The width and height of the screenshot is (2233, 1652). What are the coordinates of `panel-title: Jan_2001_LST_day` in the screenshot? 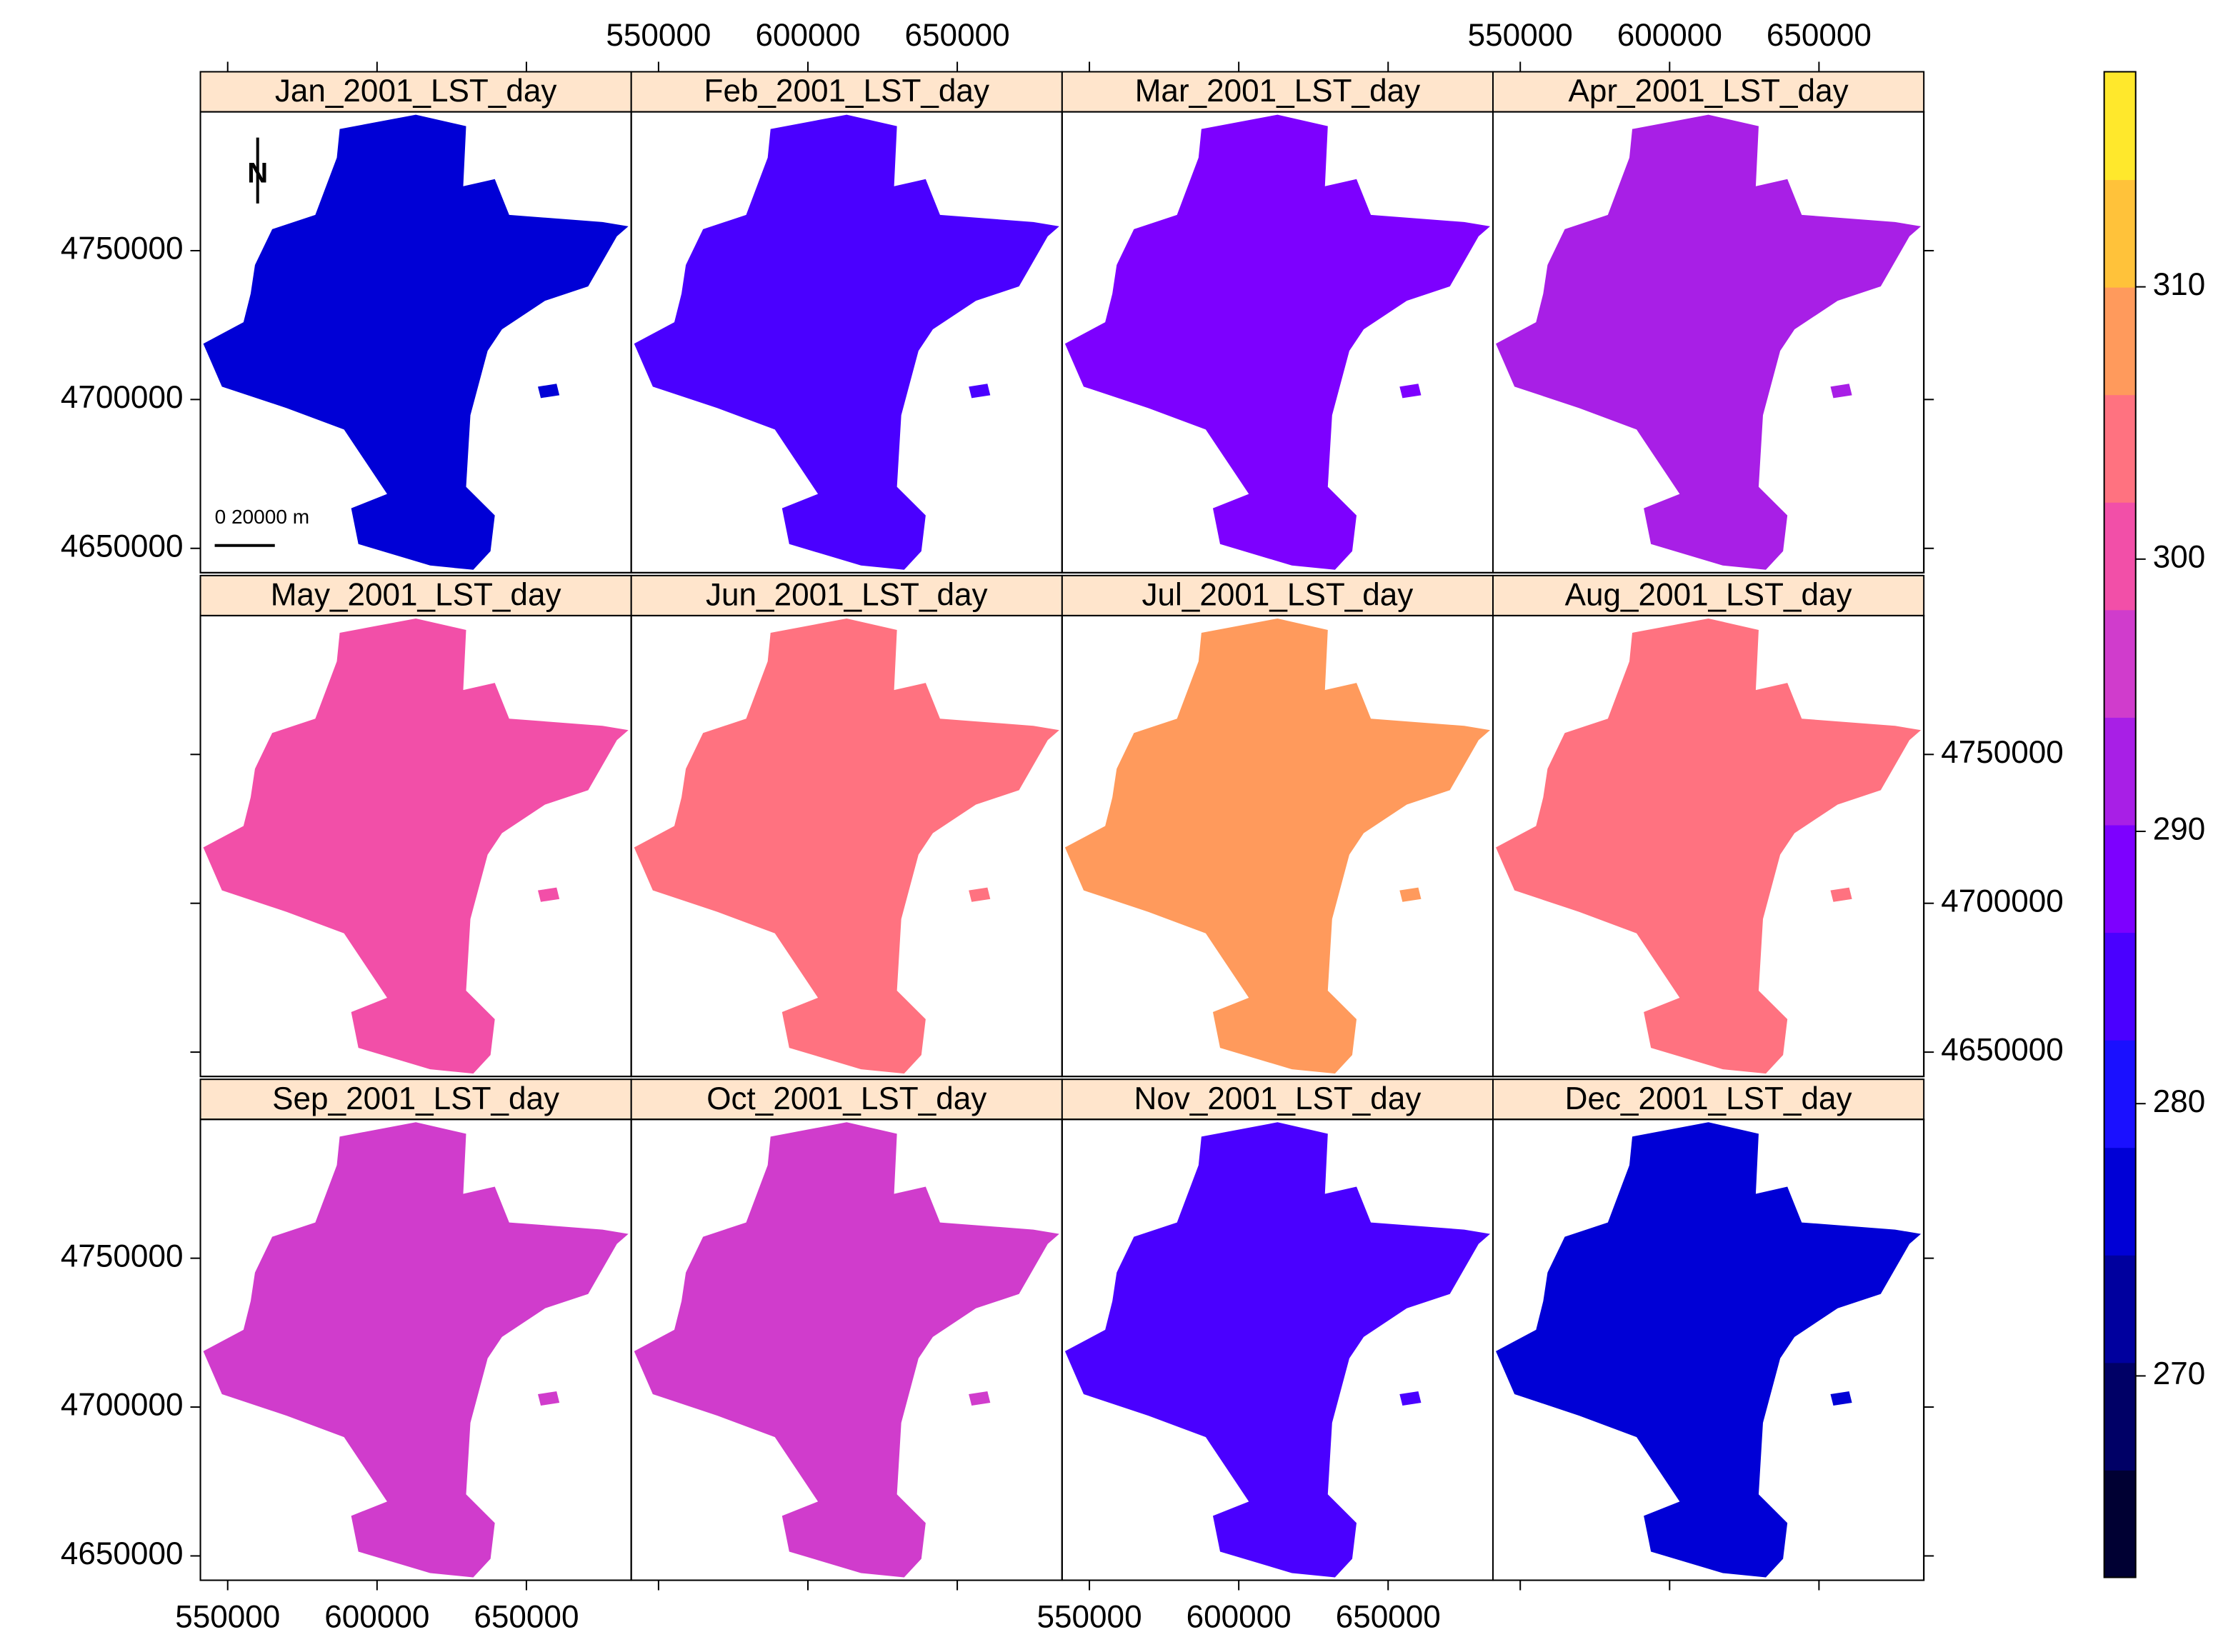 It's located at (416, 91).